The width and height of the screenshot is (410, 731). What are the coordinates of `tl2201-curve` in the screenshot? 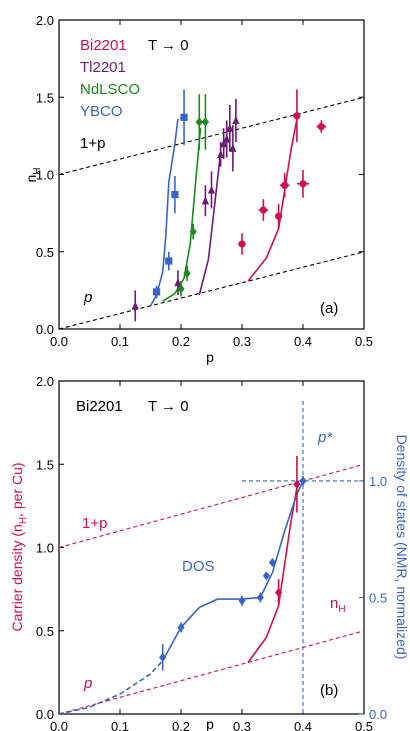 It's located at (210, 223).